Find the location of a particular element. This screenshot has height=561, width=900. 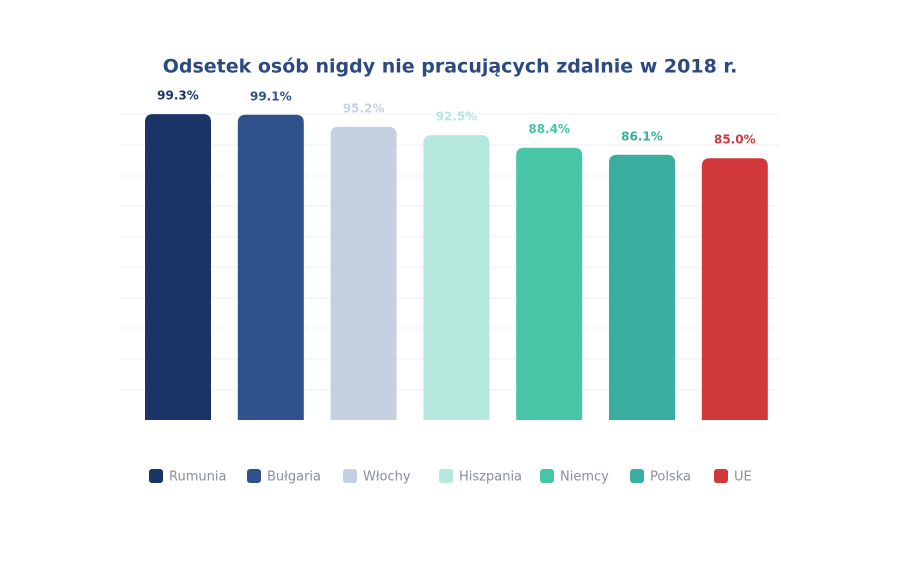

value-label: 95.2% is located at coordinates (364, 108).